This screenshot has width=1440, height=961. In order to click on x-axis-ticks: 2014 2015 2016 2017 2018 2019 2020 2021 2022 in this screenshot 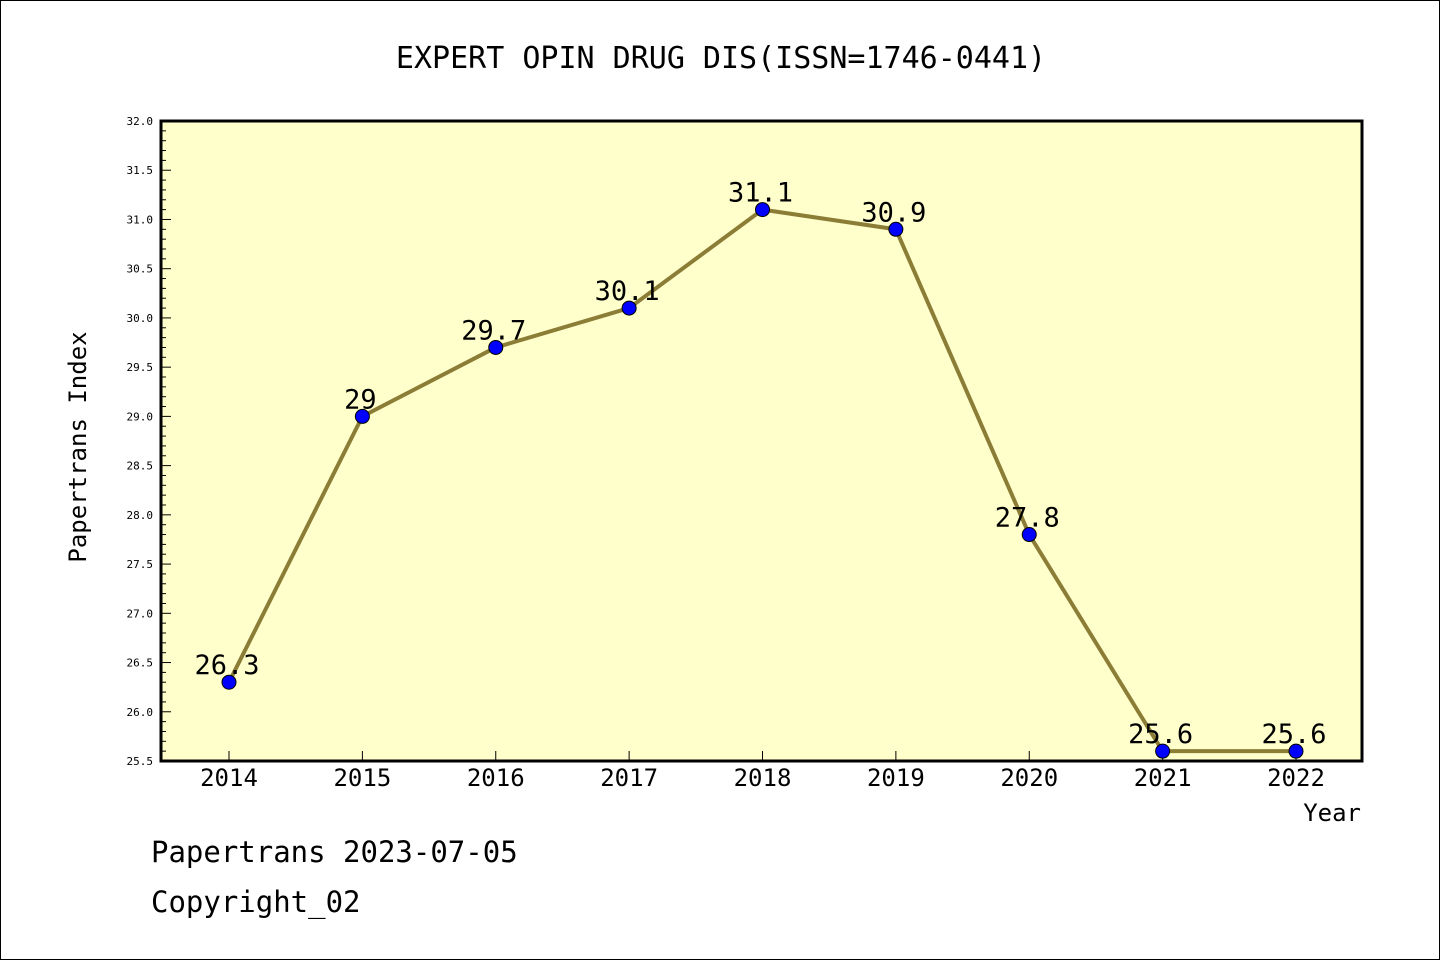, I will do `click(762, 771)`.